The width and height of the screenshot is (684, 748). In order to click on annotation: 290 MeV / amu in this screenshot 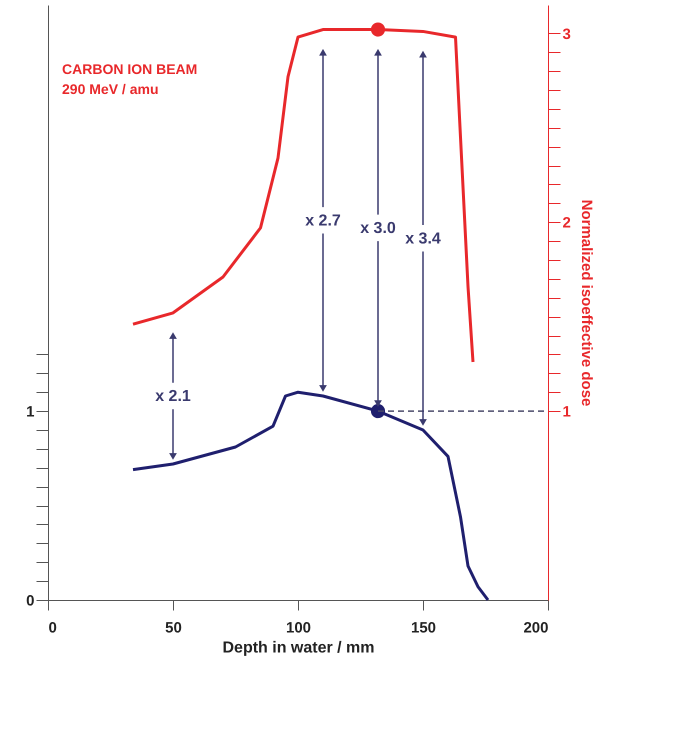, I will do `click(110, 89)`.